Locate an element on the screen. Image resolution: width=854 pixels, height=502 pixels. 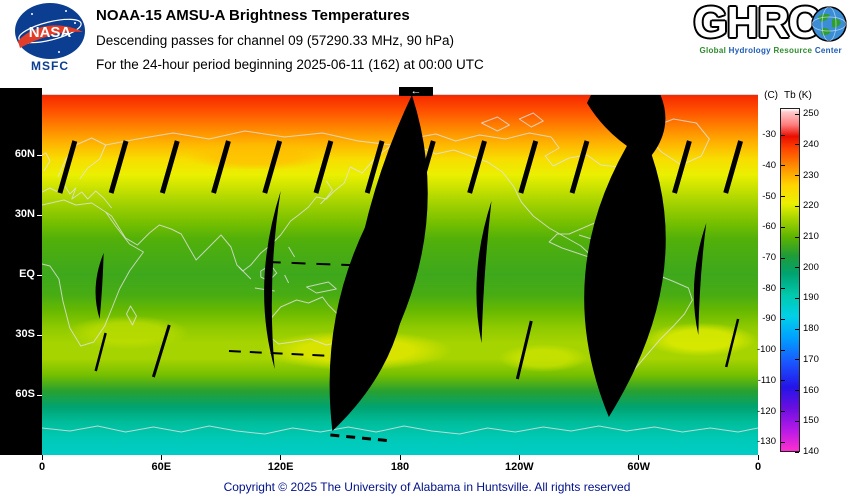
msfc-label: MSFC is located at coordinates (50, 66).